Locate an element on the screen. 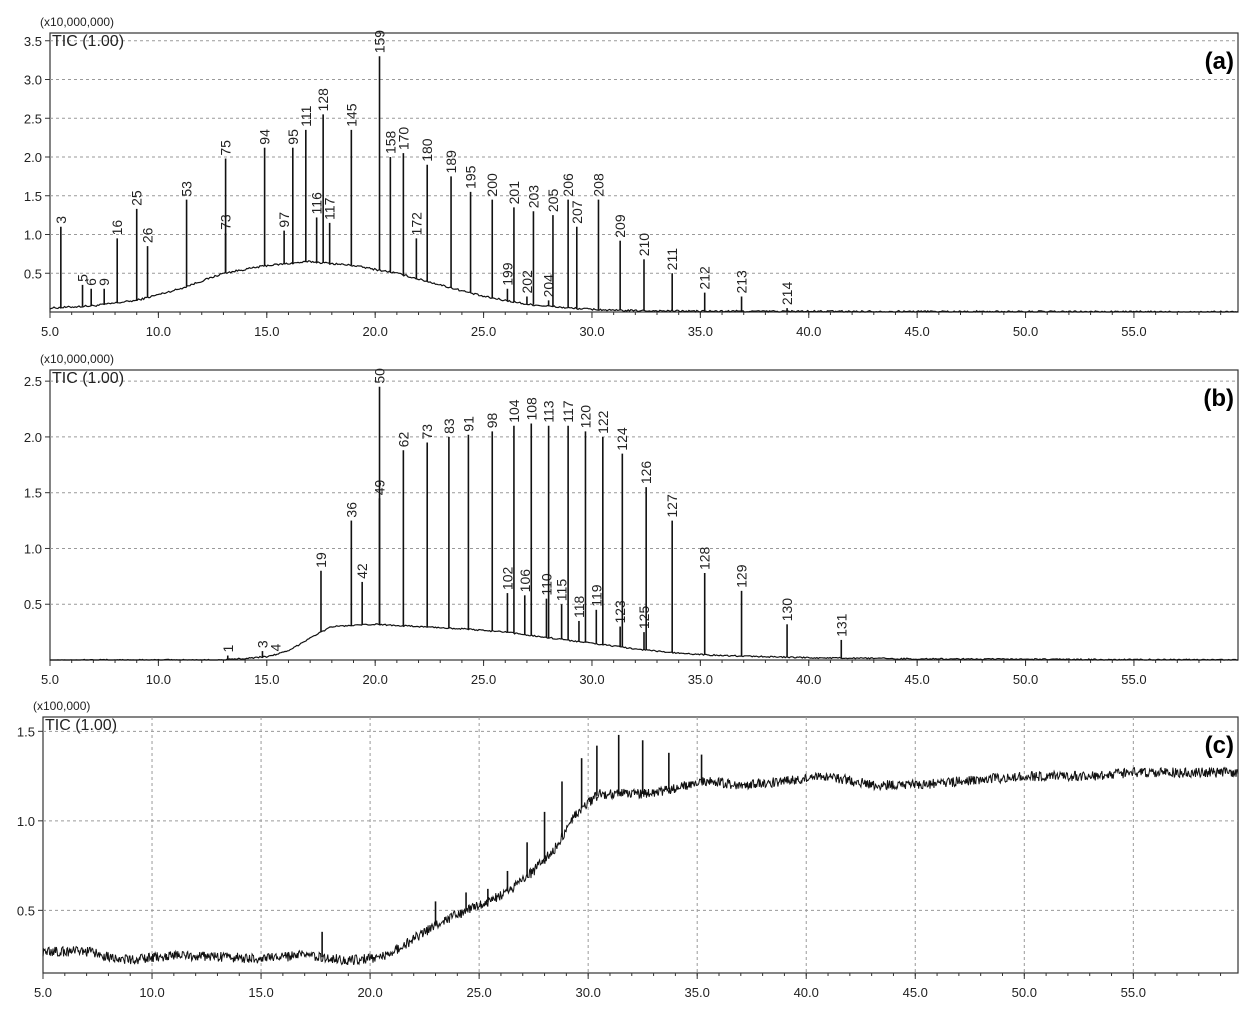 The image size is (1242, 1010). peak-label: 204 is located at coordinates (549, 286).